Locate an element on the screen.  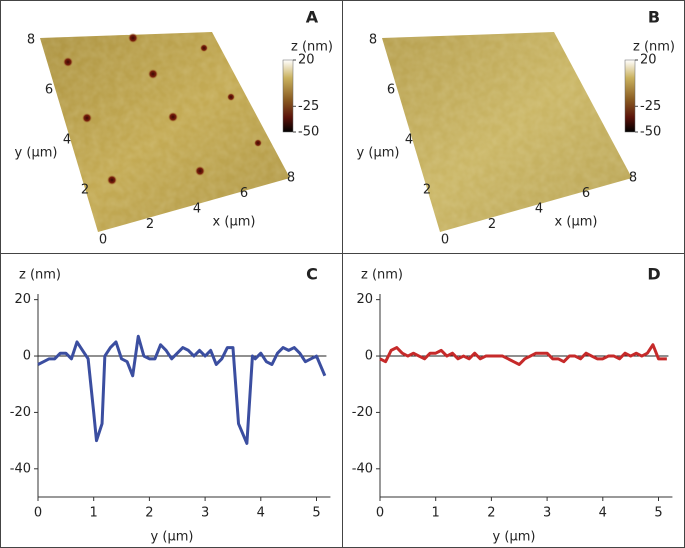
pits is located at coordinates (162, 109).